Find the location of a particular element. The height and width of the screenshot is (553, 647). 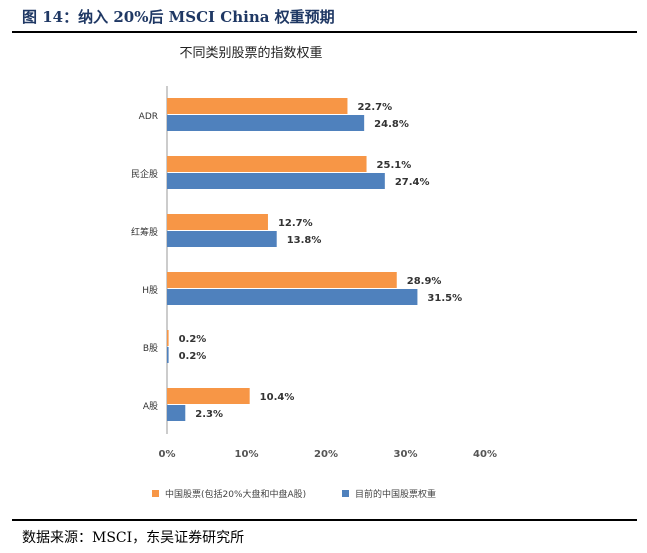

top-rule is located at coordinates (324, 32).